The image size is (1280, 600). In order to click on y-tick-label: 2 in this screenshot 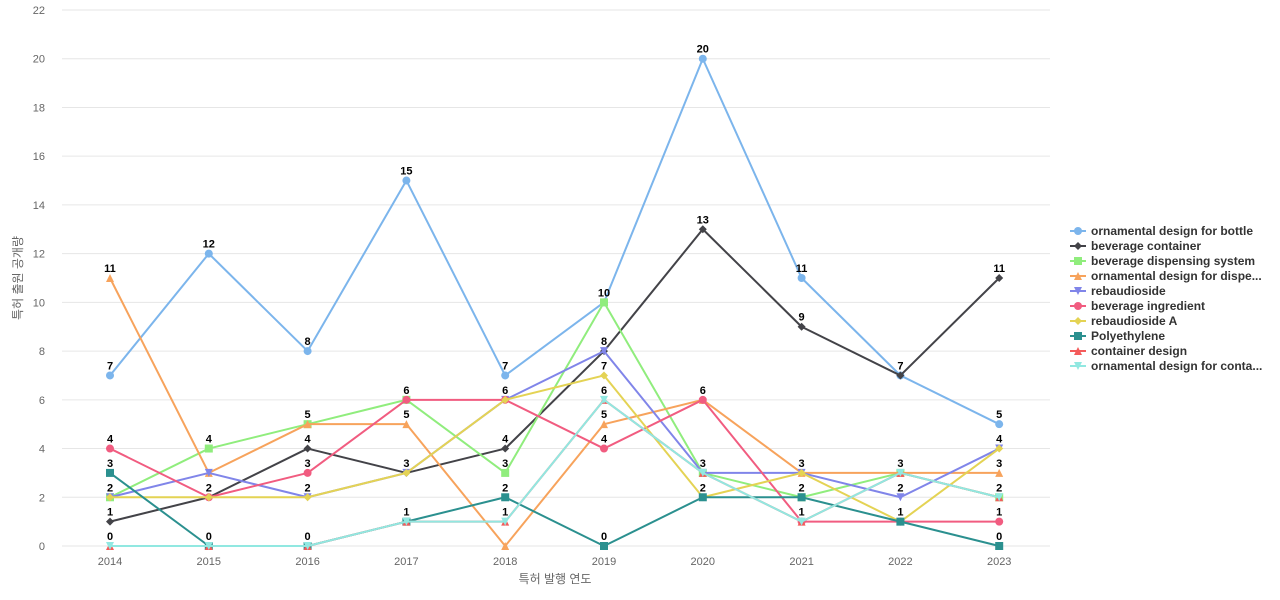, I will do `click(42, 498)`.